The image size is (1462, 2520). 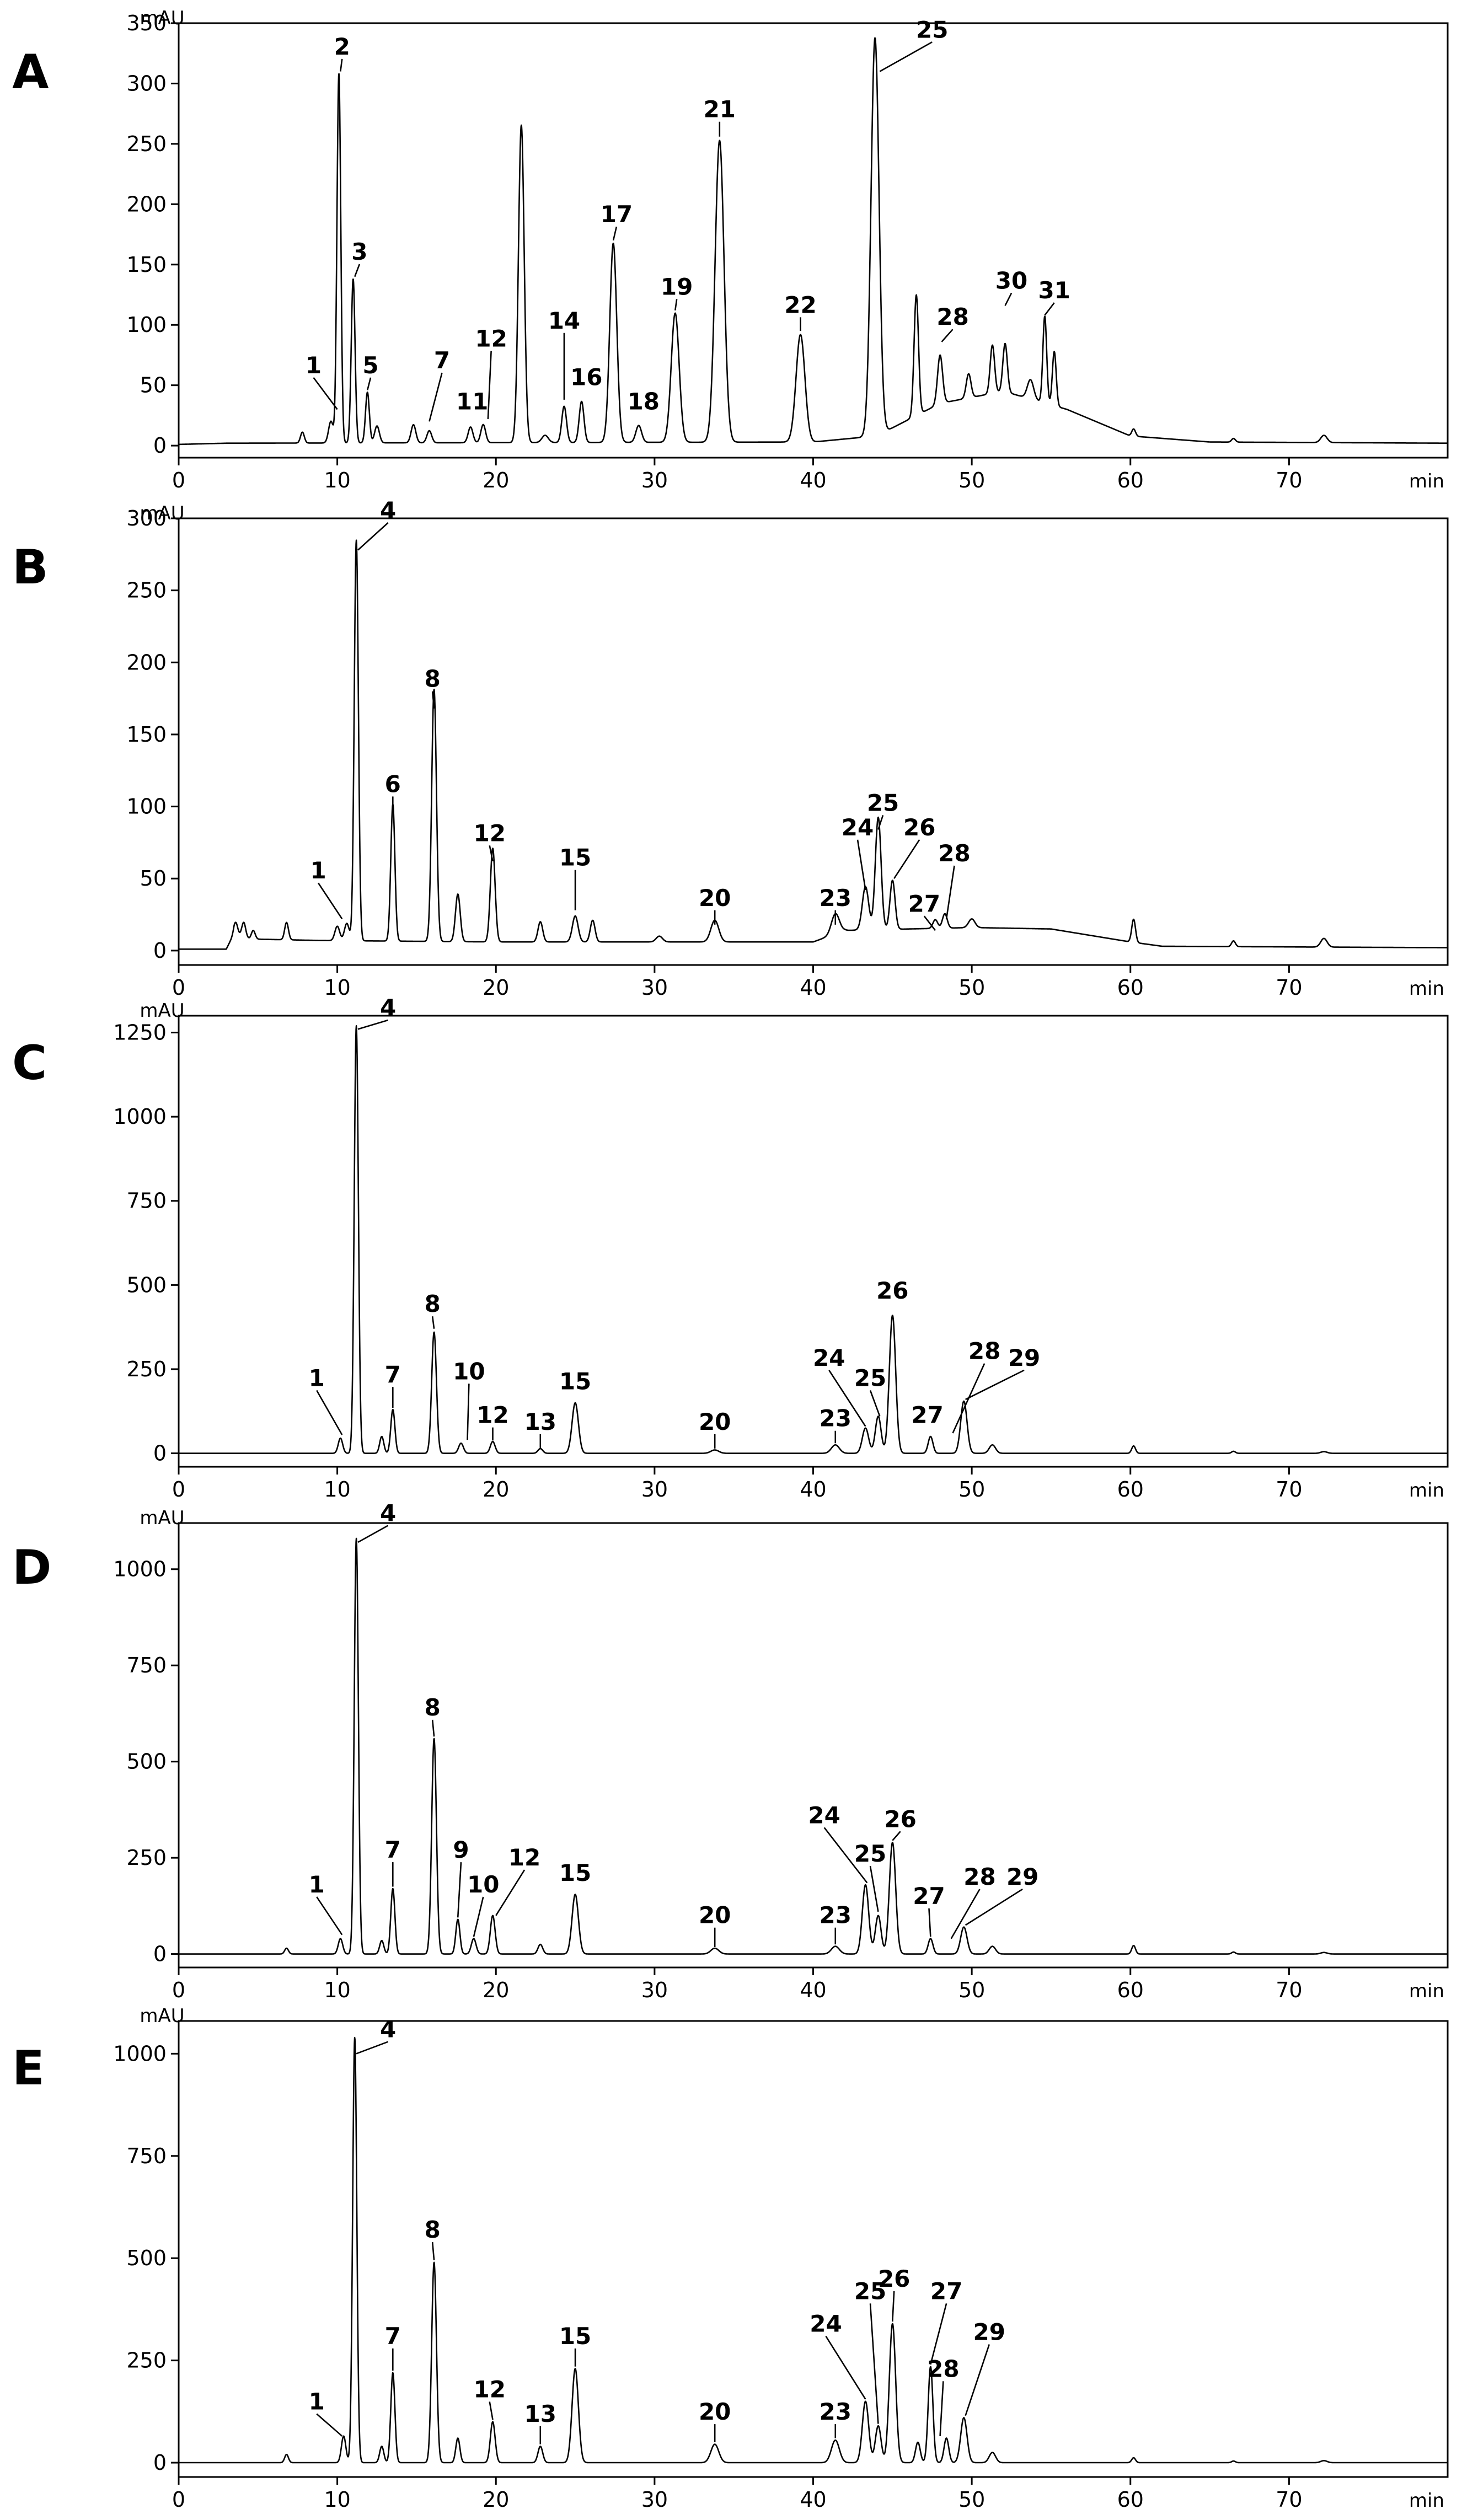 I want to click on y-tick-label-d-250: 250, so click(x=146, y=1858).